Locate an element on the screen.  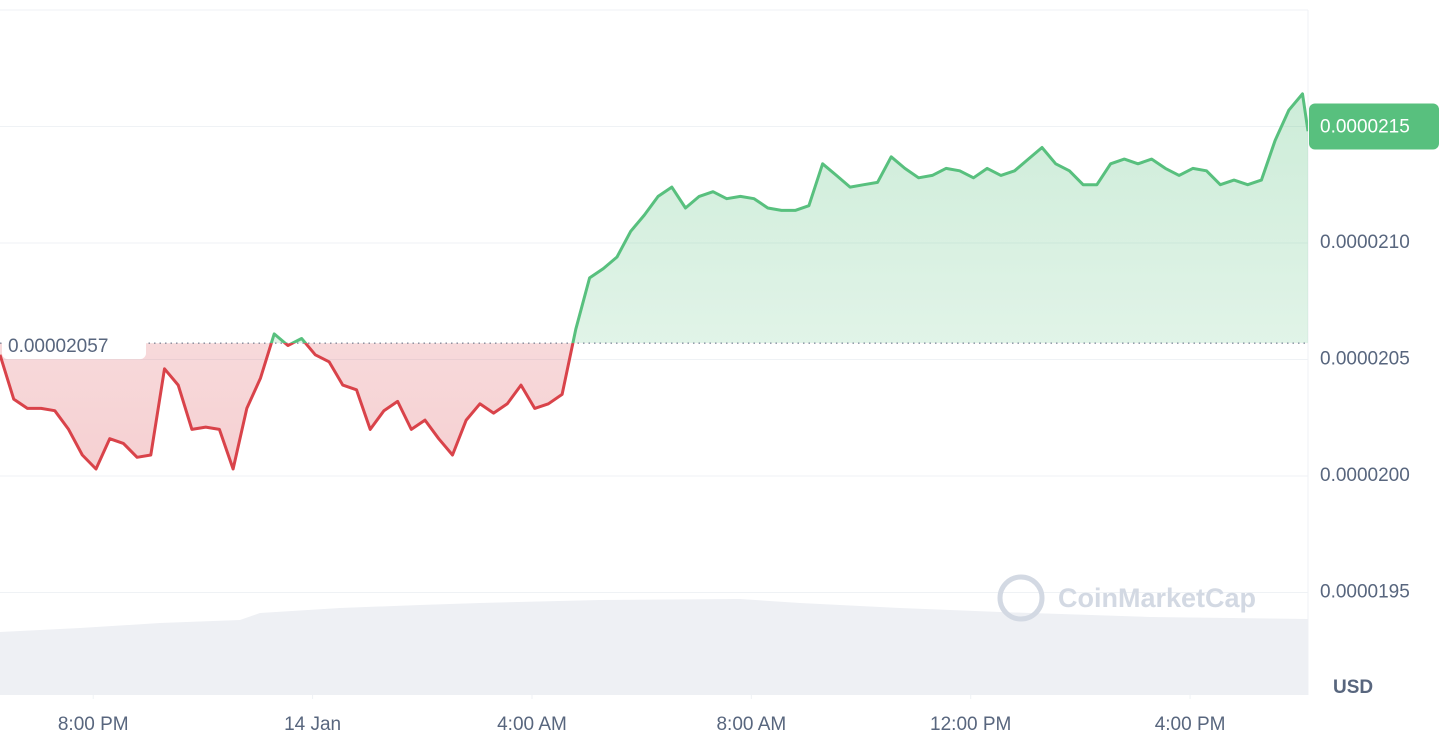
baseline-label-bg is located at coordinates (74, 343).